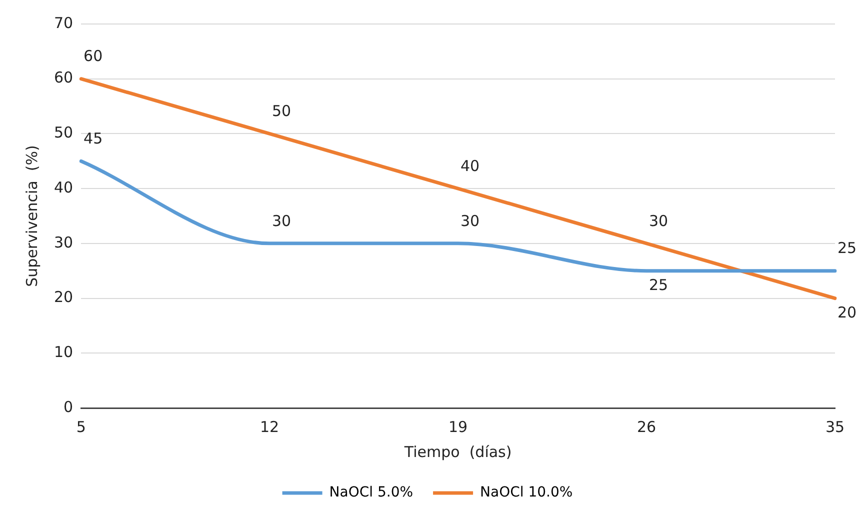 This screenshot has height=520, width=863. What do you see at coordinates (64, 77) in the screenshot?
I see `y-tick-label: 60` at bounding box center [64, 77].